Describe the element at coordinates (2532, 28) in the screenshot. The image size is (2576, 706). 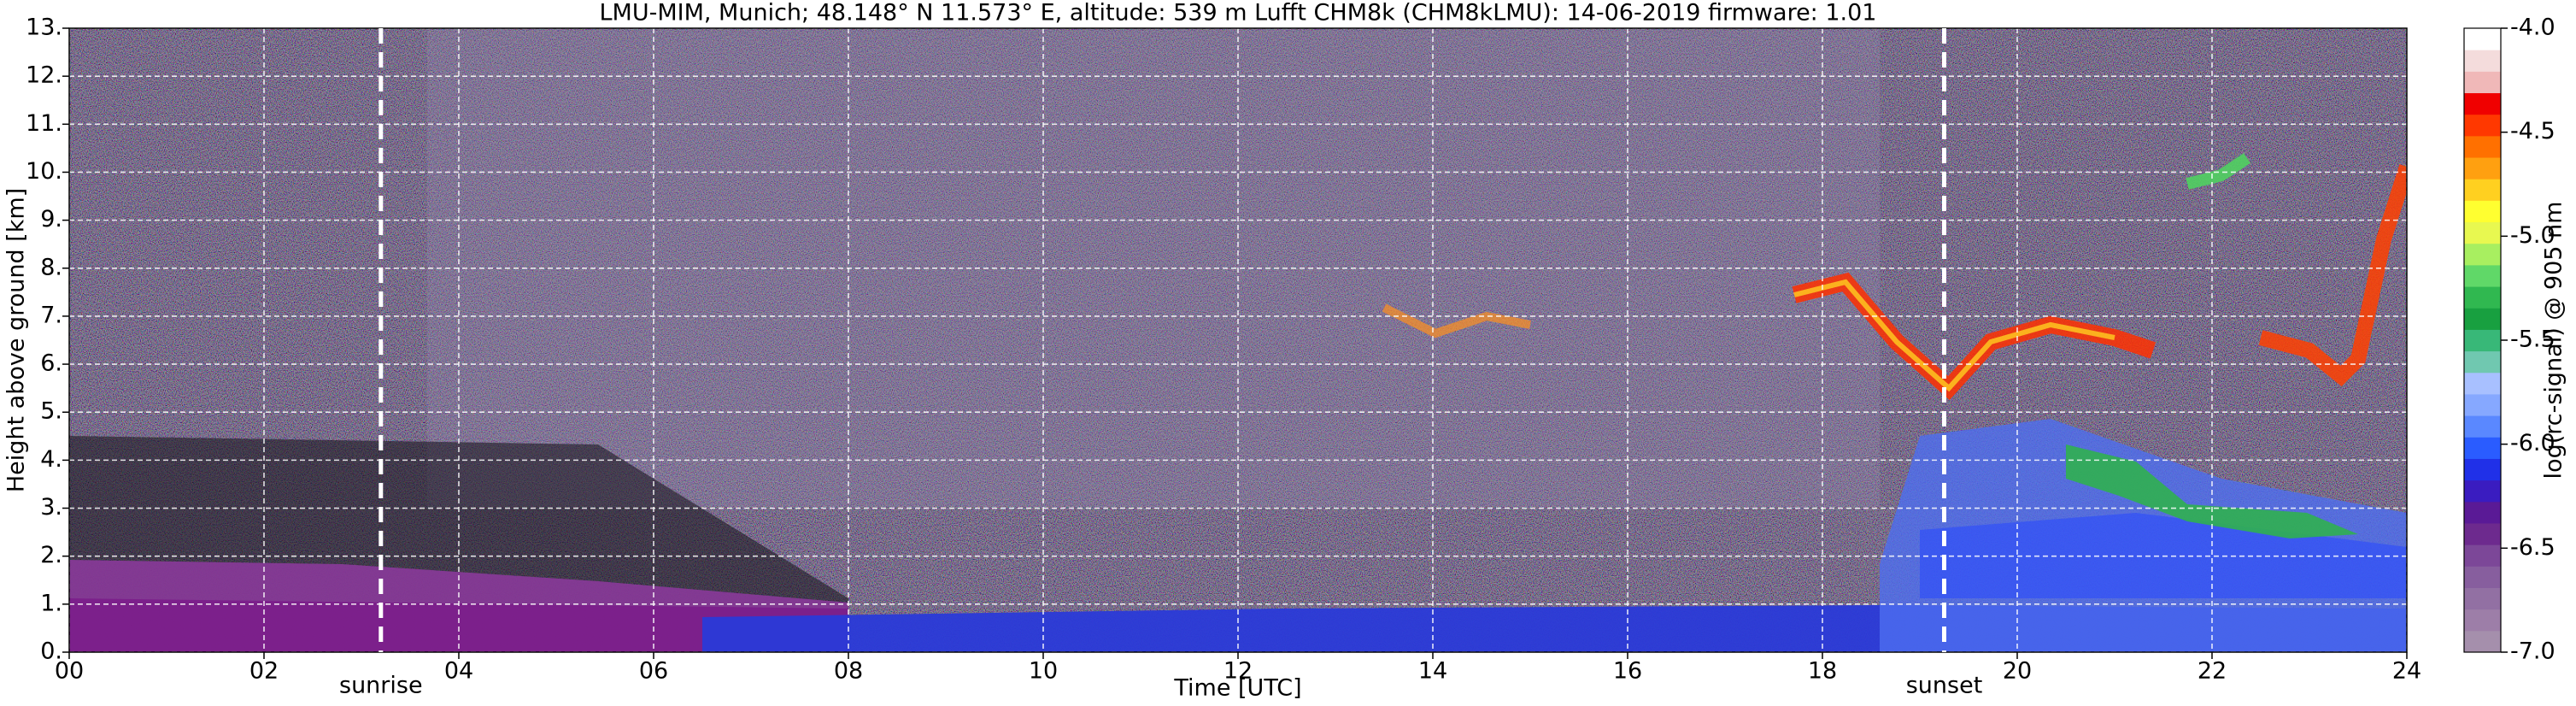
I see `colorbar-tick-label: -4.0` at that location.